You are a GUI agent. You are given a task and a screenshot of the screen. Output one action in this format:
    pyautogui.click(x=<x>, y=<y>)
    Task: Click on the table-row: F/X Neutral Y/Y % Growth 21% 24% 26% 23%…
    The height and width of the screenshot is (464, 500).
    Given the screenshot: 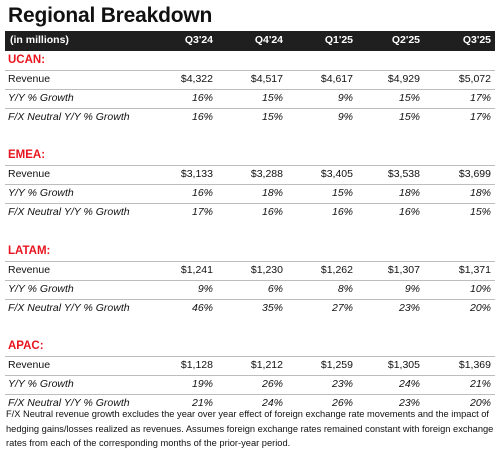 What is the action you would take?
    pyautogui.click(x=250, y=404)
    